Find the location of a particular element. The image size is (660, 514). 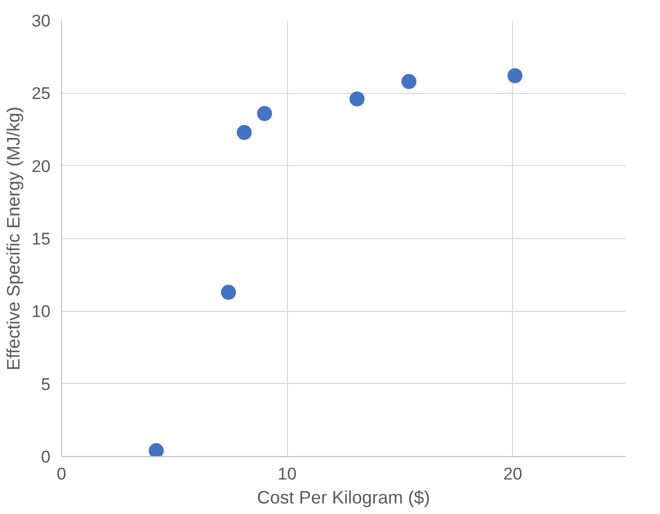

y-tick-label: 20 is located at coordinates (41, 166).